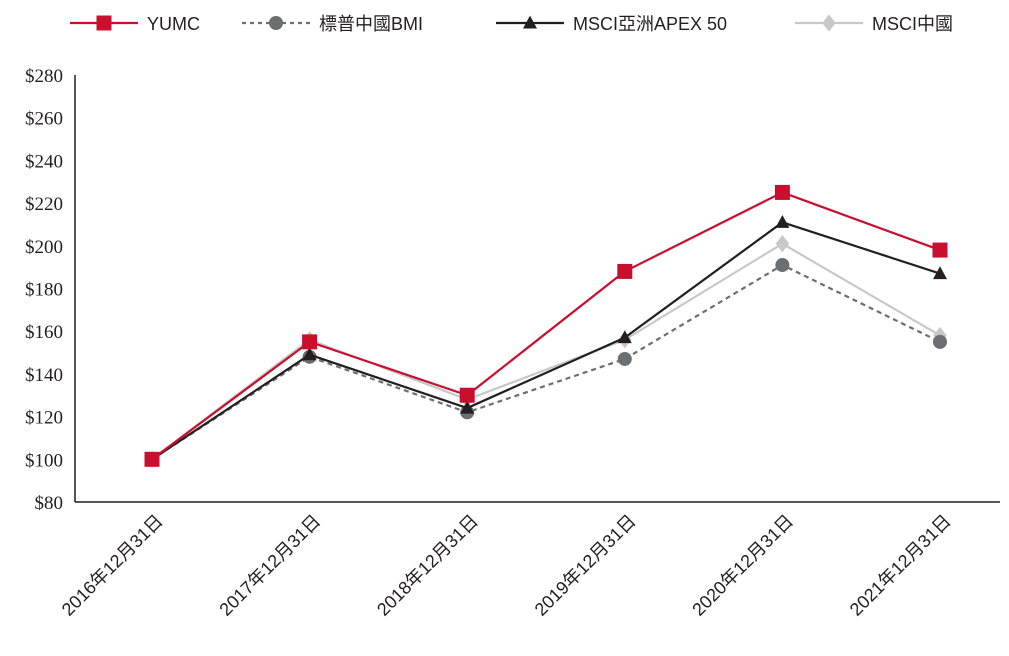 Image resolution: width=1009 pixels, height=656 pixels. I want to click on y-tick-label: $140, so click(44, 375).